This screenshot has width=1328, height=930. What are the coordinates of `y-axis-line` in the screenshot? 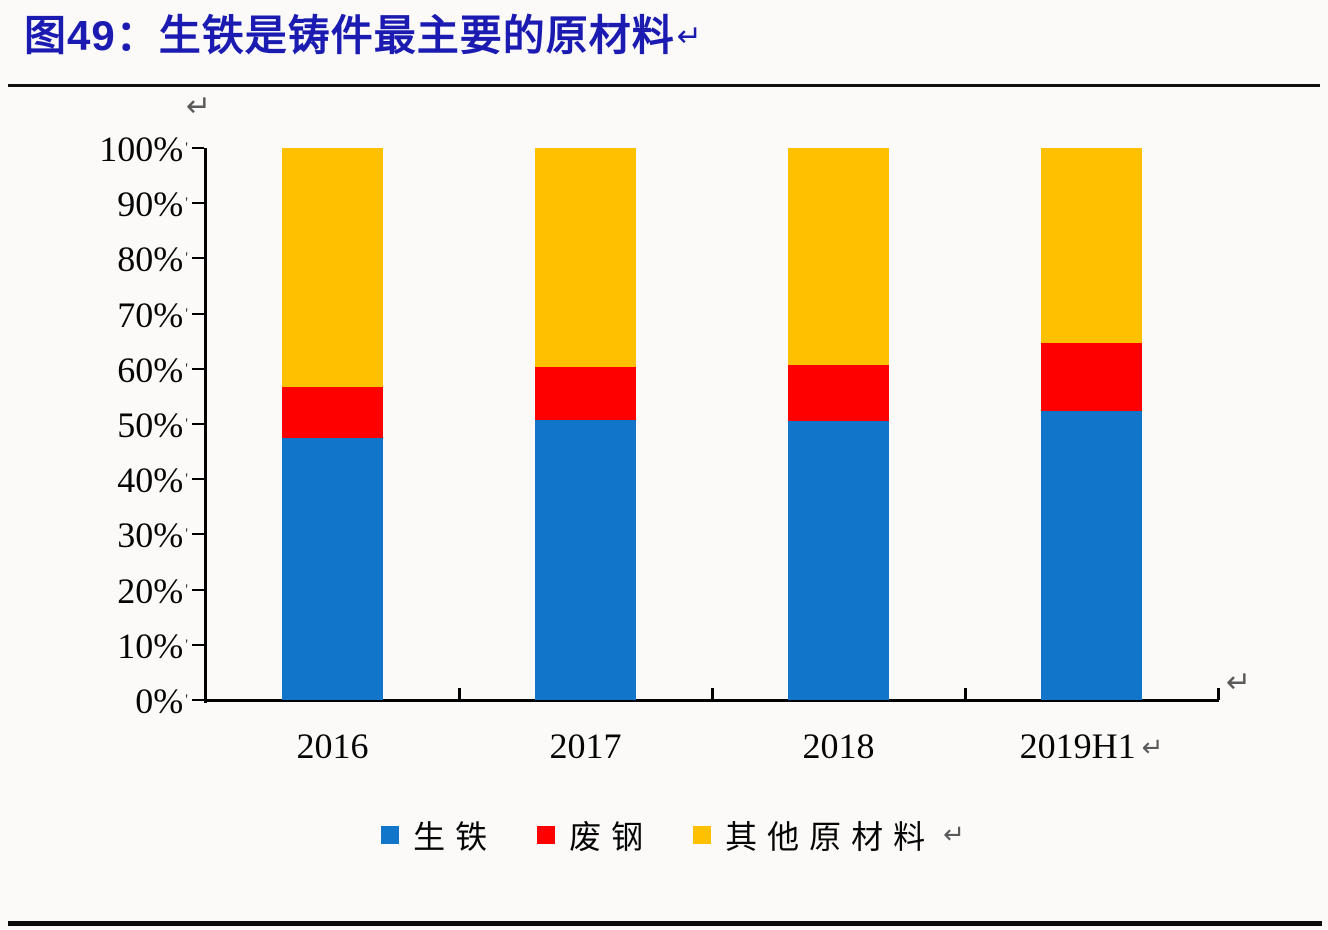 It's located at (205, 425).